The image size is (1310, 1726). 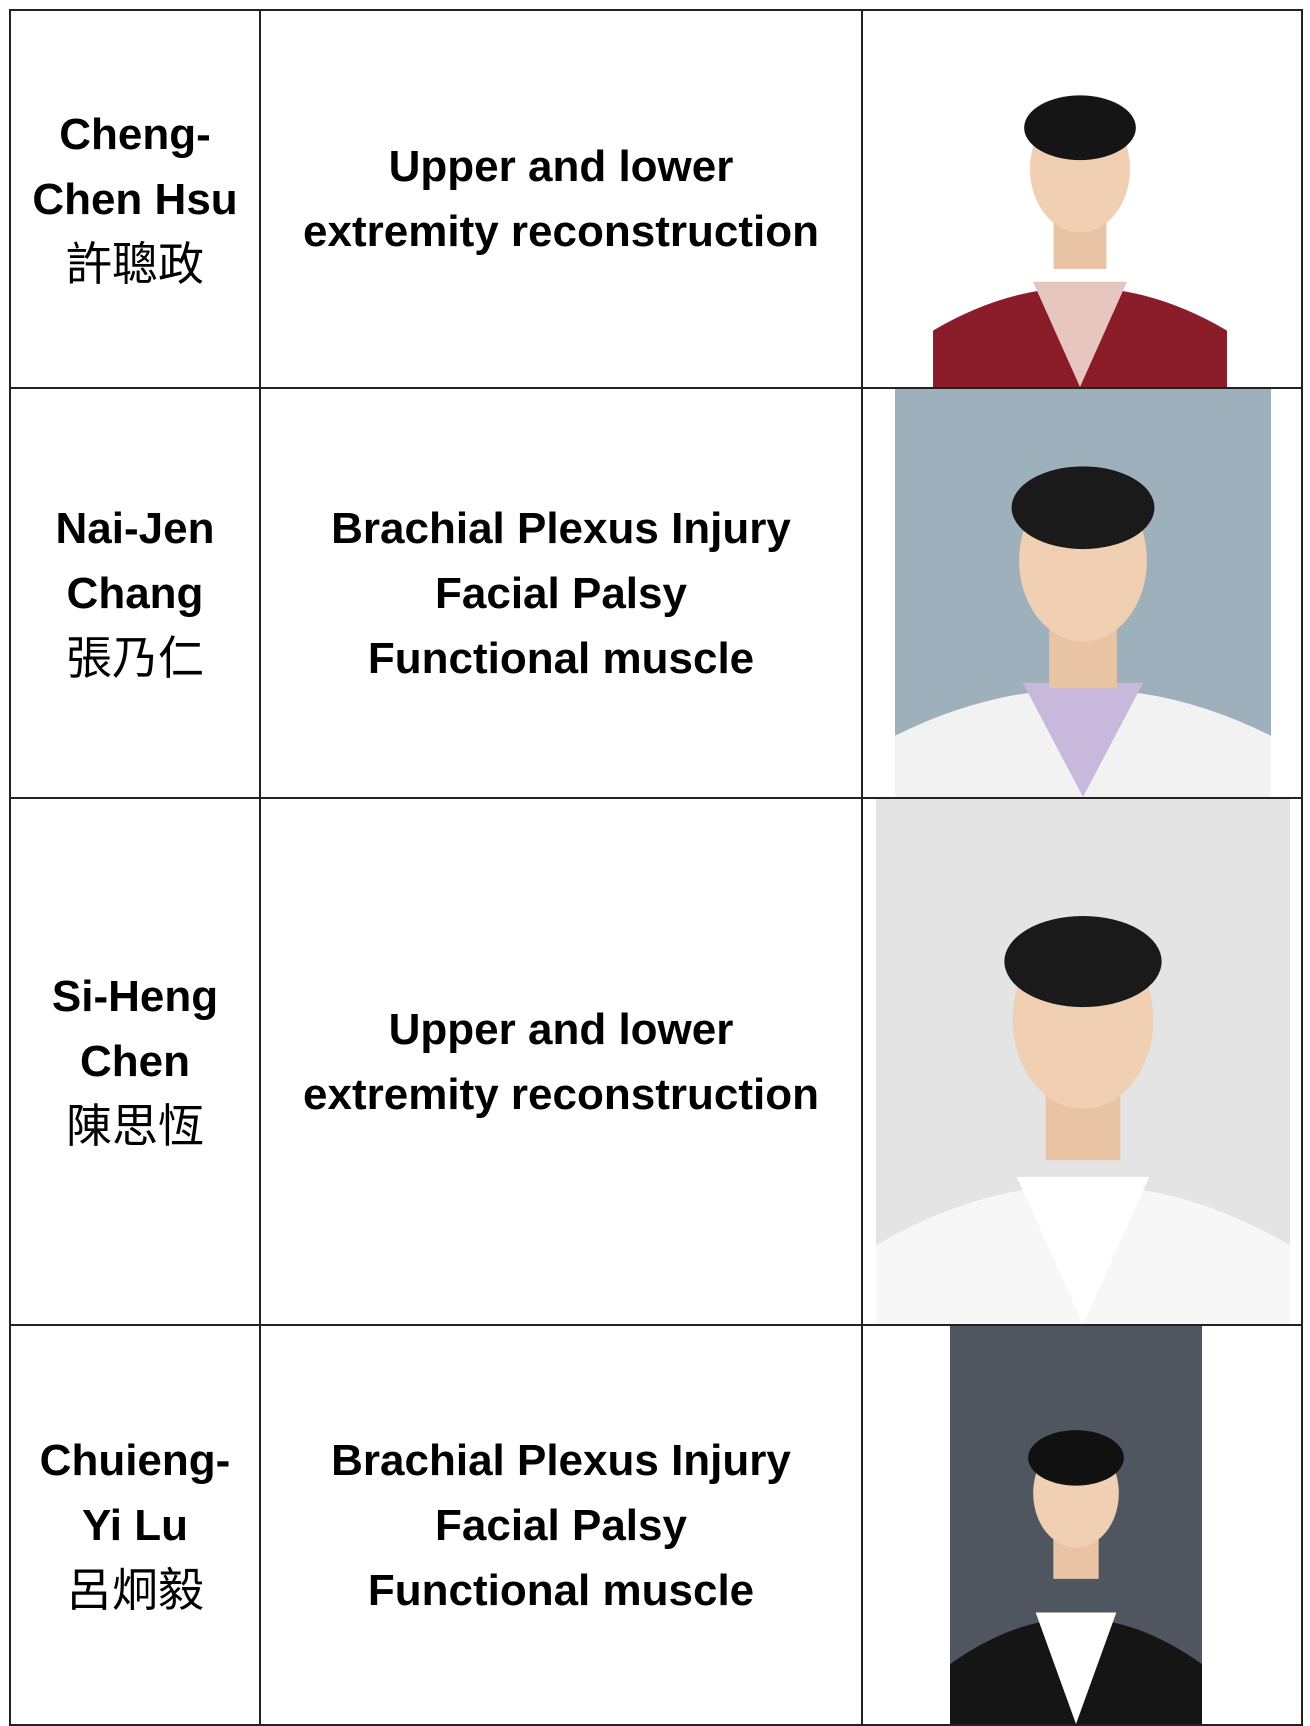 I want to click on name-cell: Cheng- Chen Hsu 許聰政, so click(x=135, y=199).